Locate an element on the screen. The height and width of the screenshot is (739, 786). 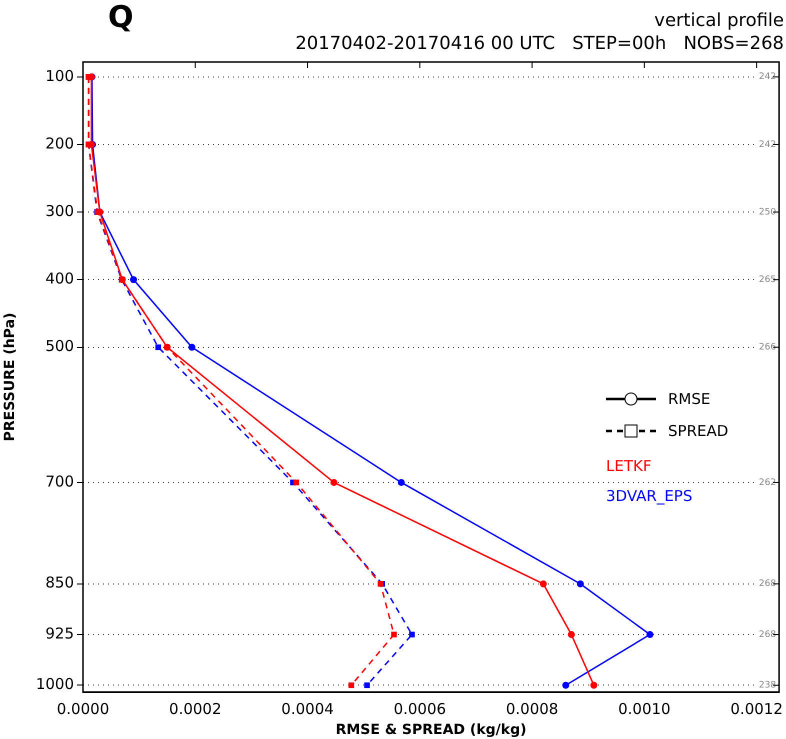
annotation: 262 is located at coordinates (767, 483).